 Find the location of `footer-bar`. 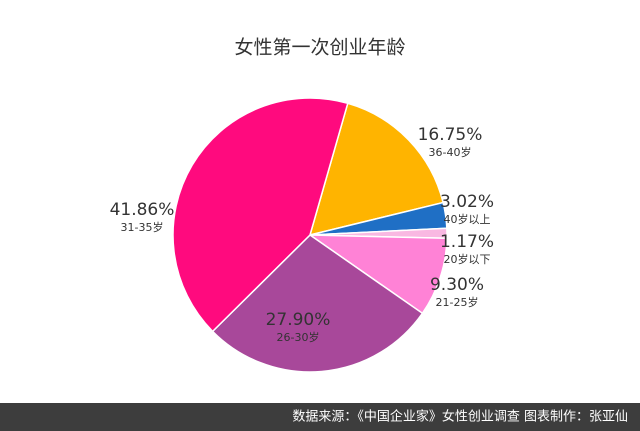

footer-bar is located at coordinates (320, 417).